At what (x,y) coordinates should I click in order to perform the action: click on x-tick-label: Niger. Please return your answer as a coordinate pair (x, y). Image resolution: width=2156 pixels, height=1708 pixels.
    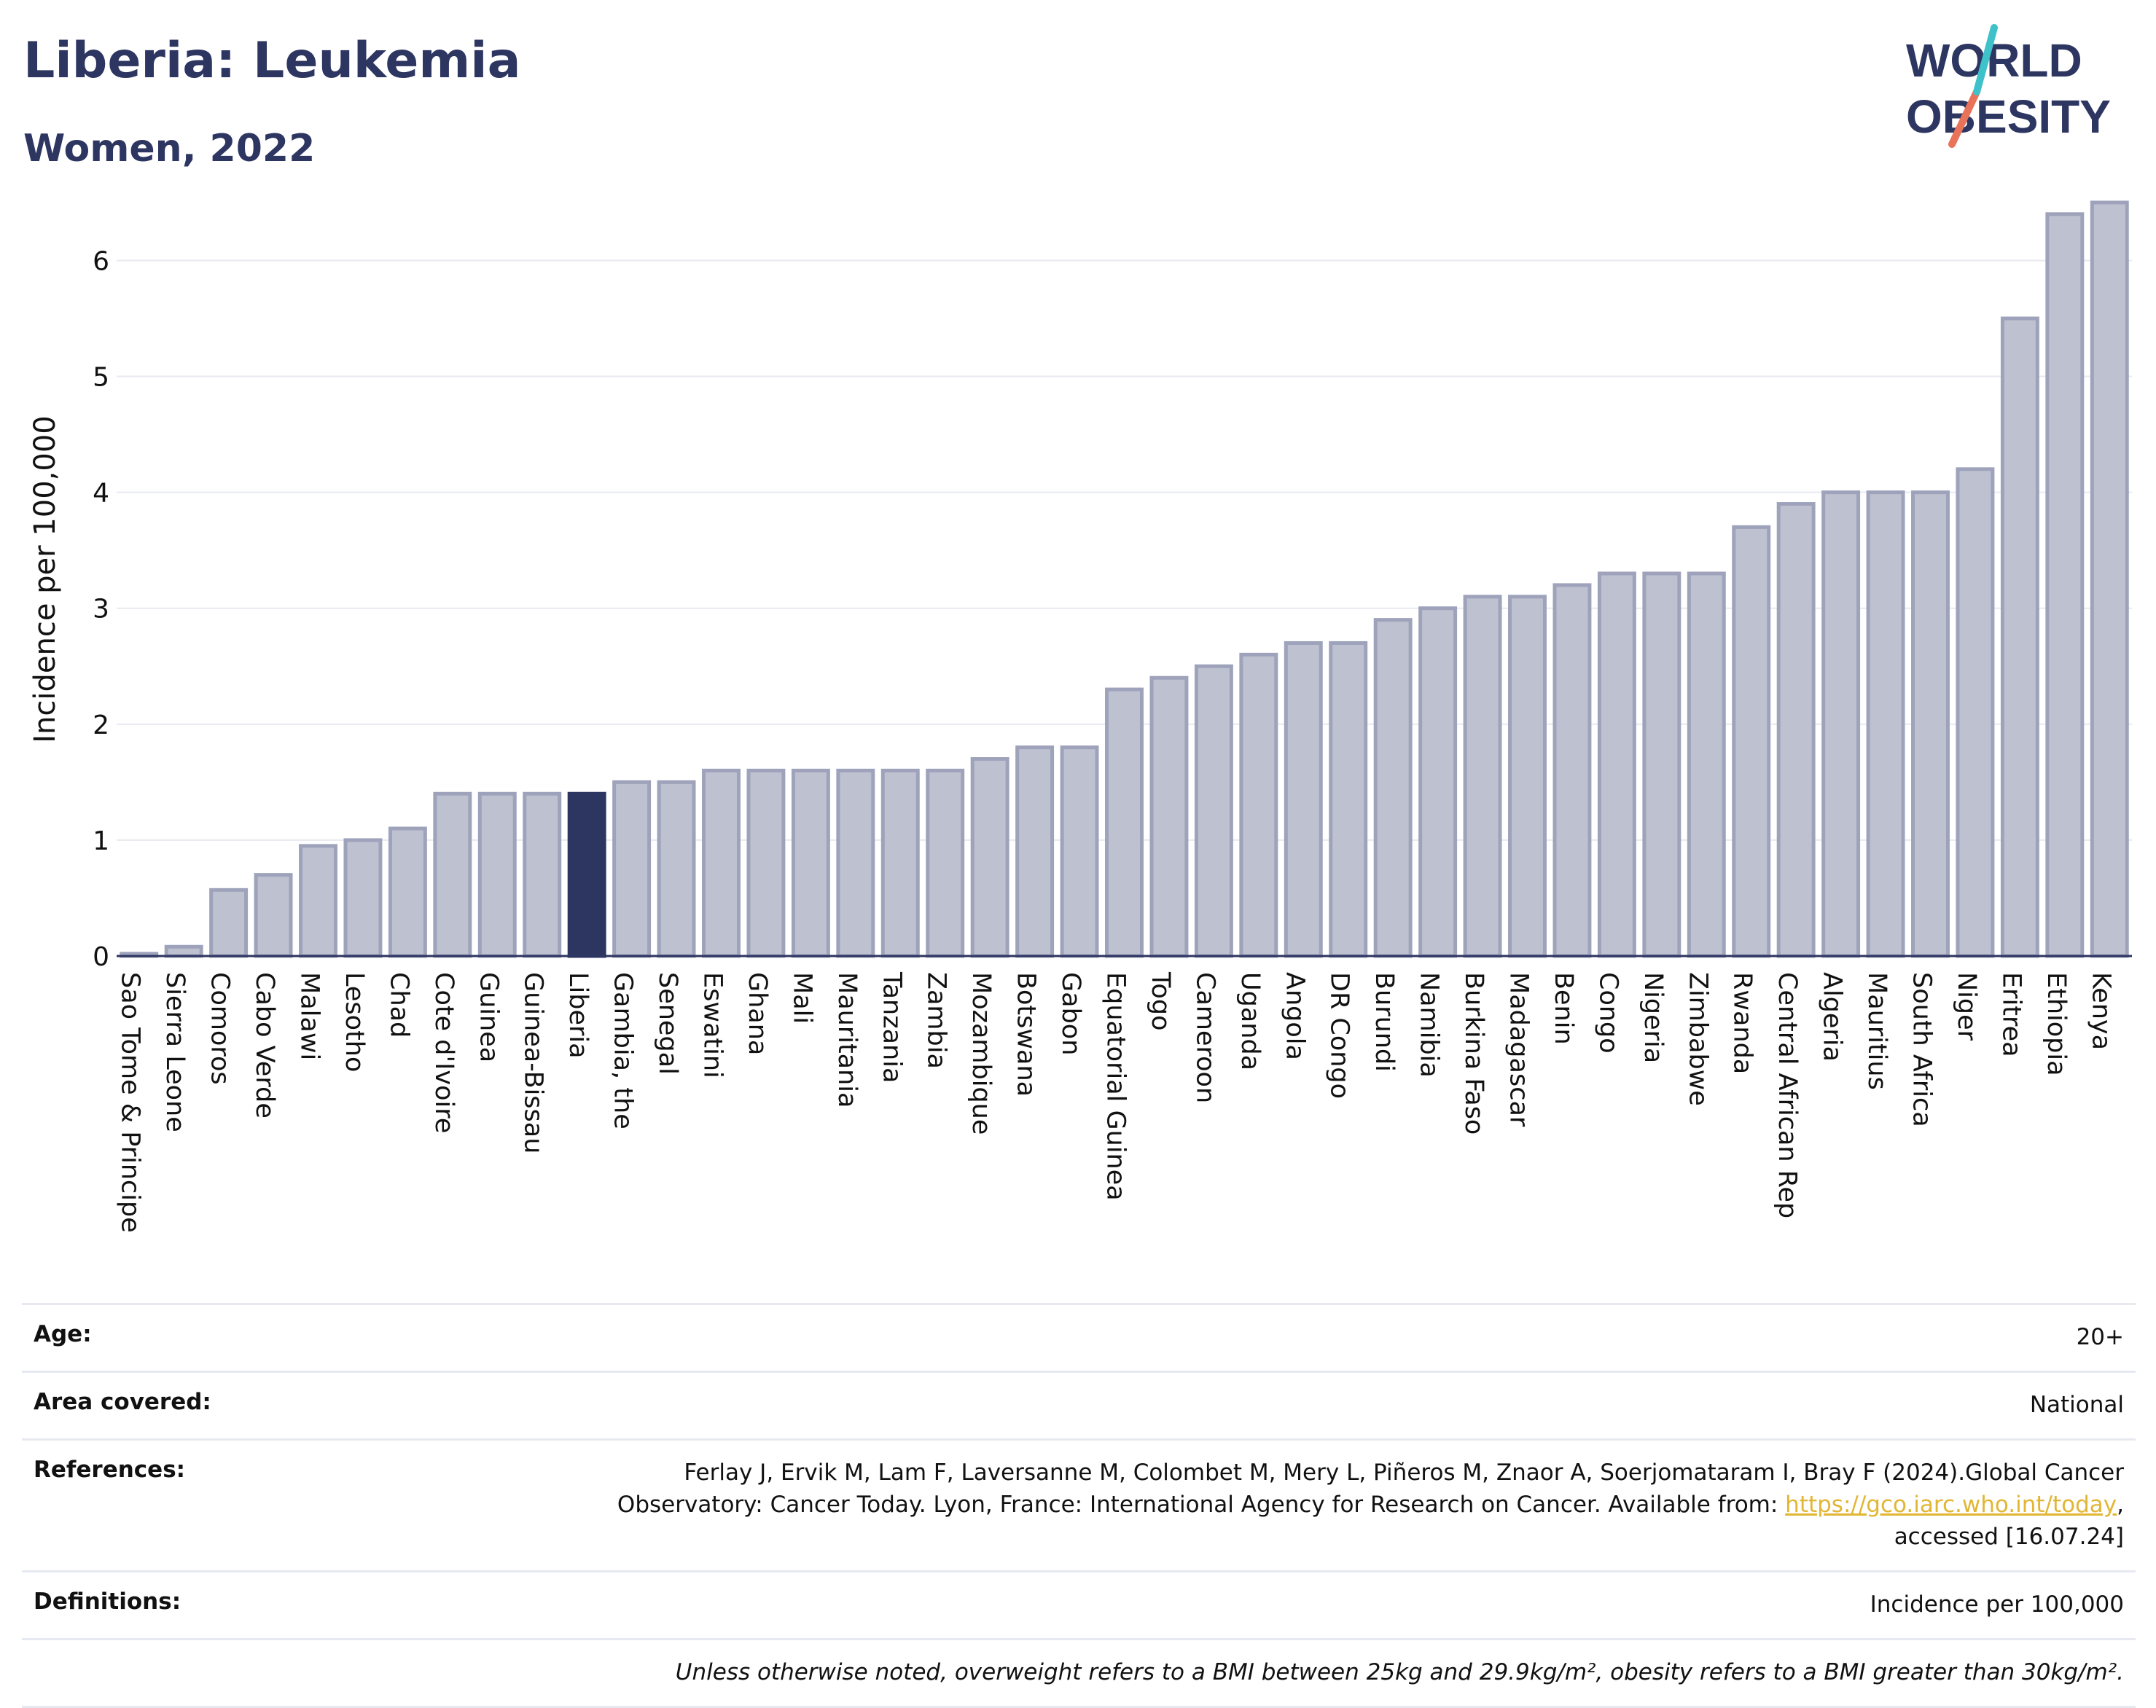
    Looking at the image, I should click on (1967, 1006).